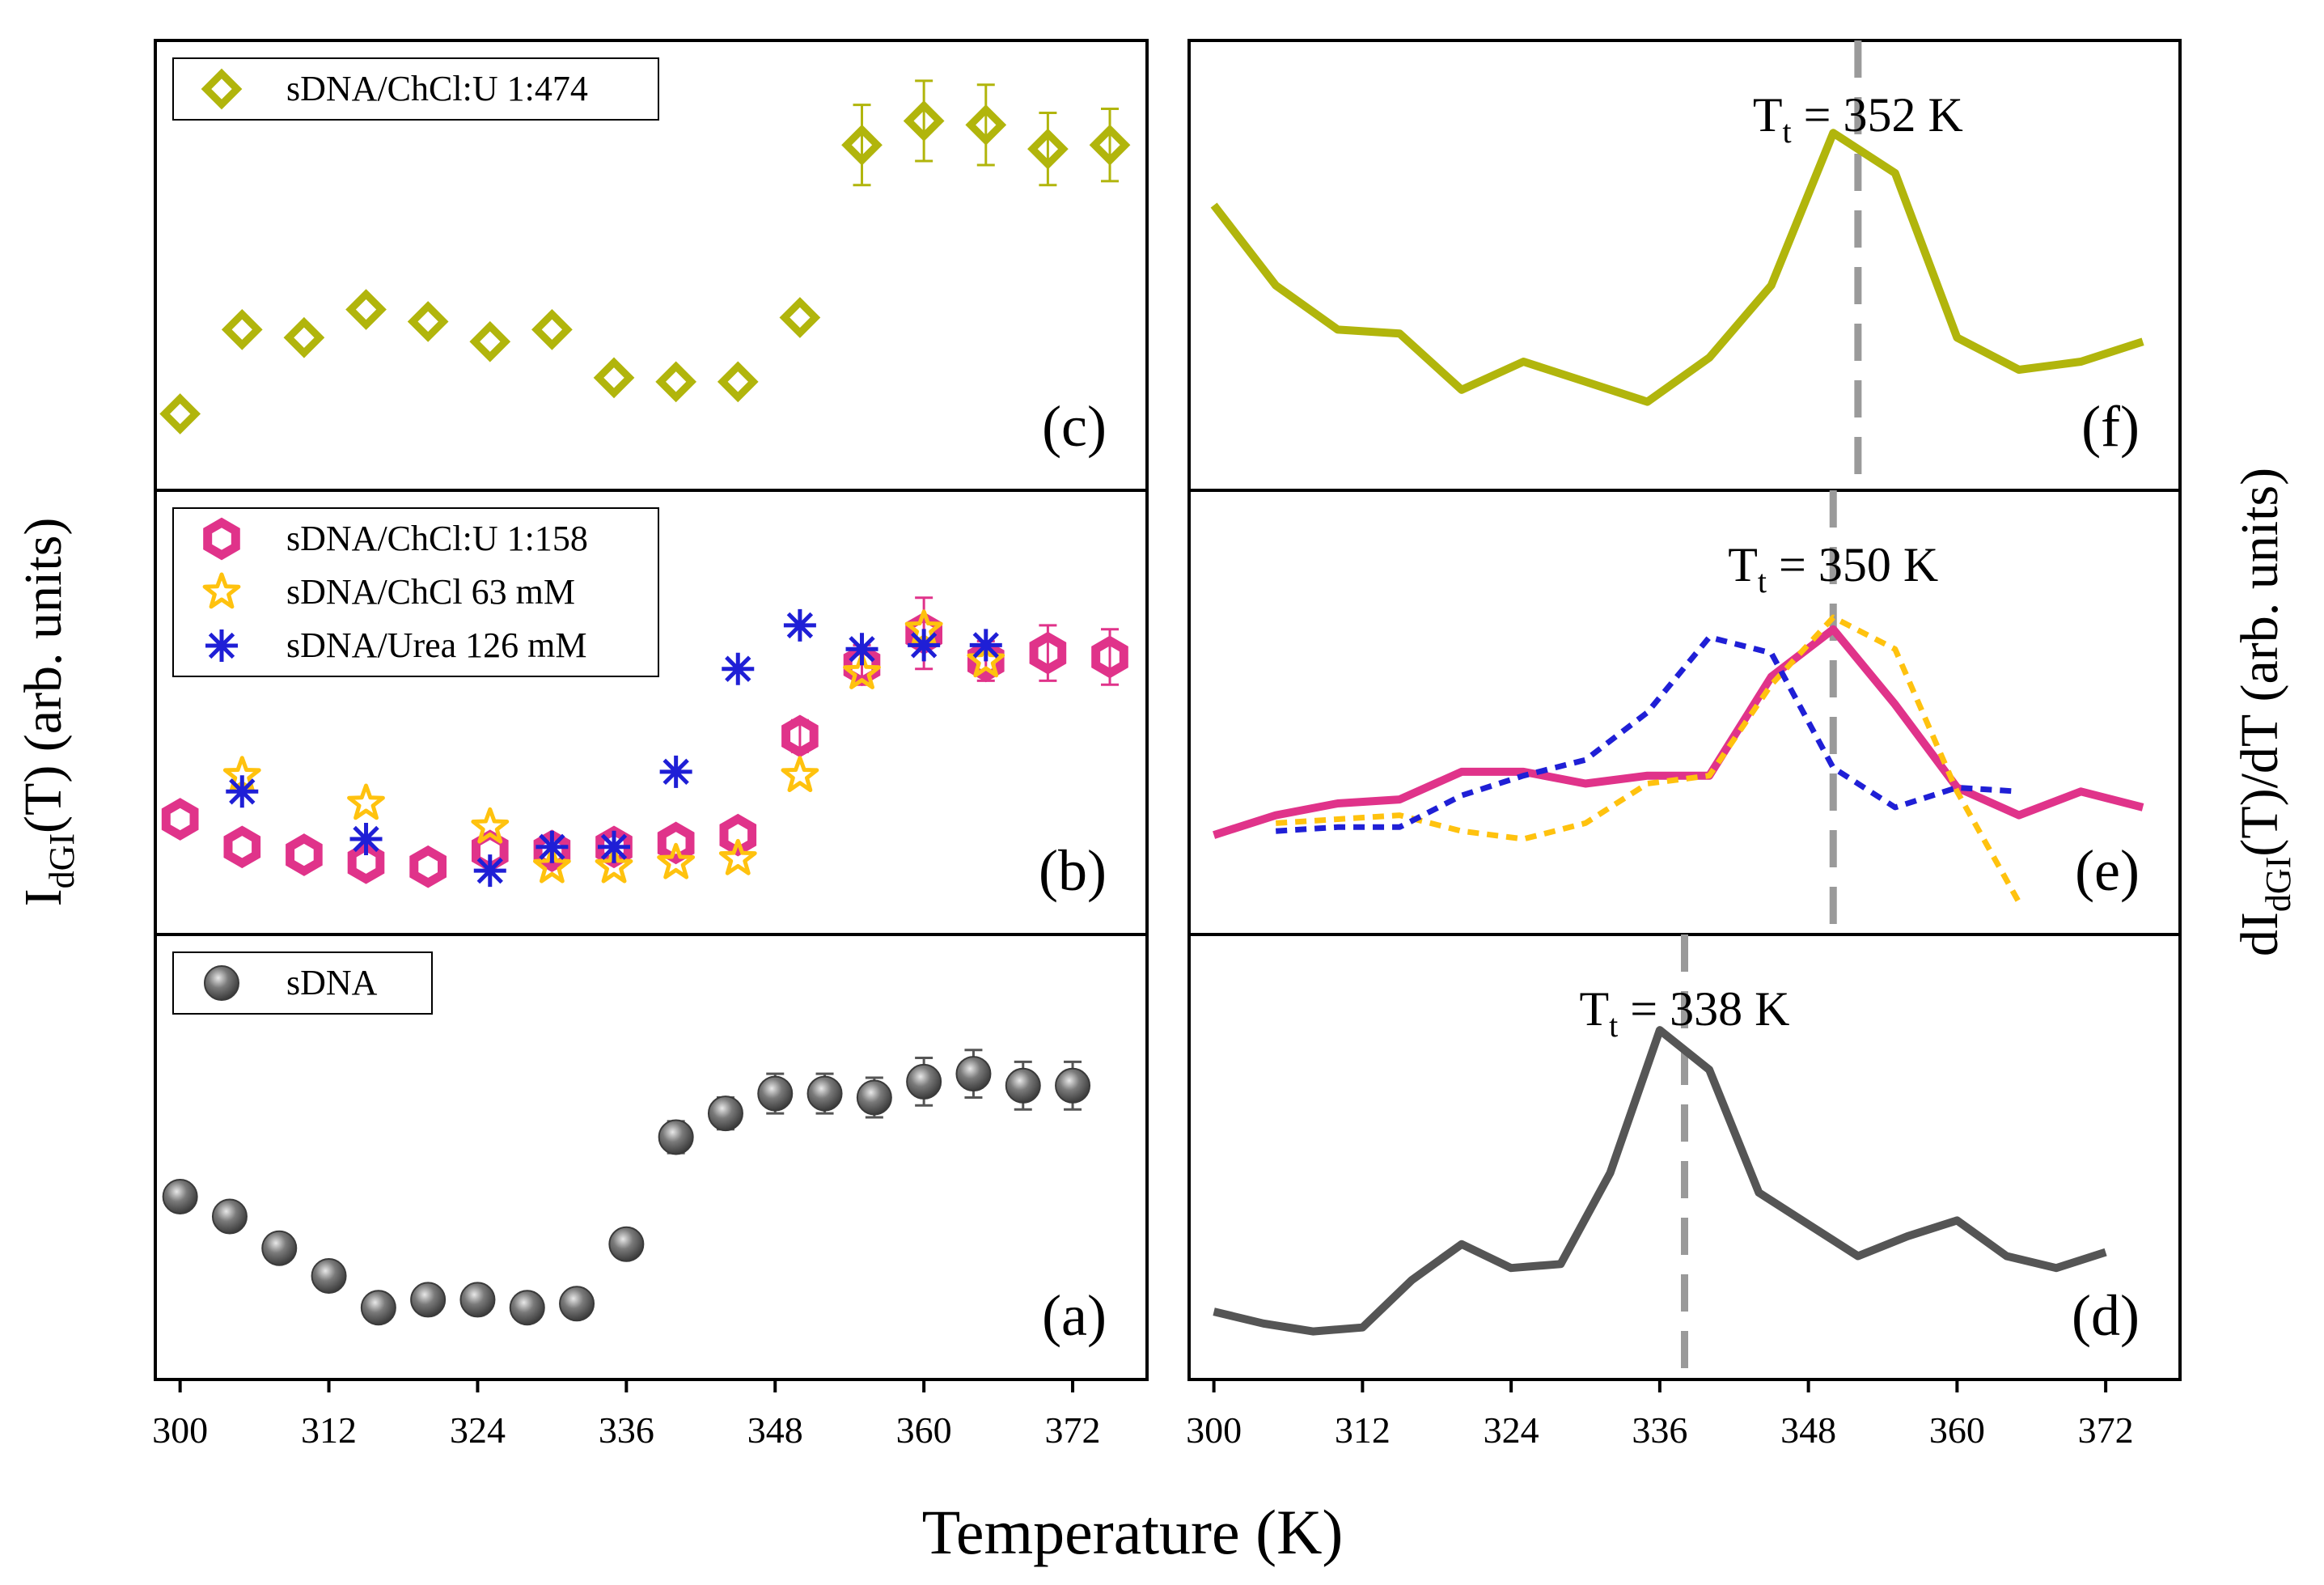  I want to click on series-line-sDNA/ChCl:U 1:474, so click(1677, 267).